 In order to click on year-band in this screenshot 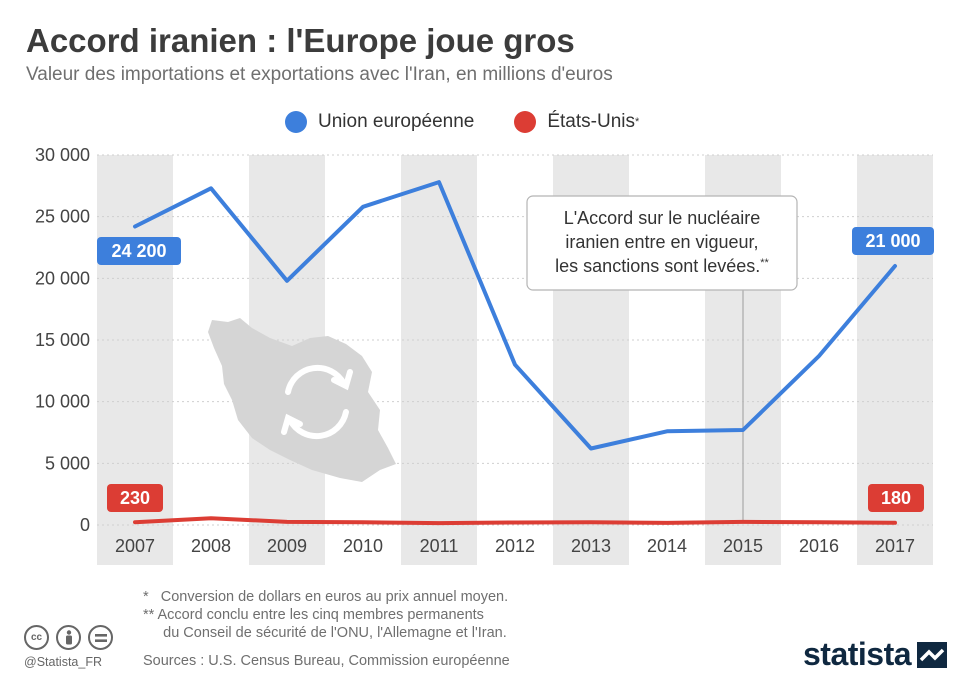, I will do `click(439, 360)`.